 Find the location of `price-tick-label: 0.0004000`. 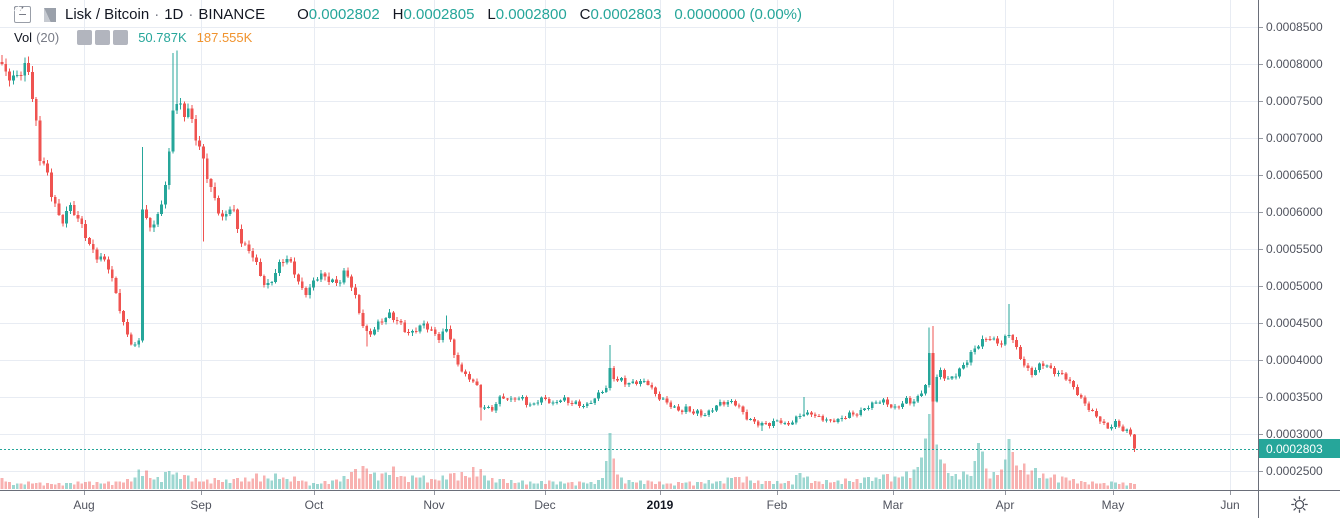

price-tick-label: 0.0004000 is located at coordinates (1294, 360).